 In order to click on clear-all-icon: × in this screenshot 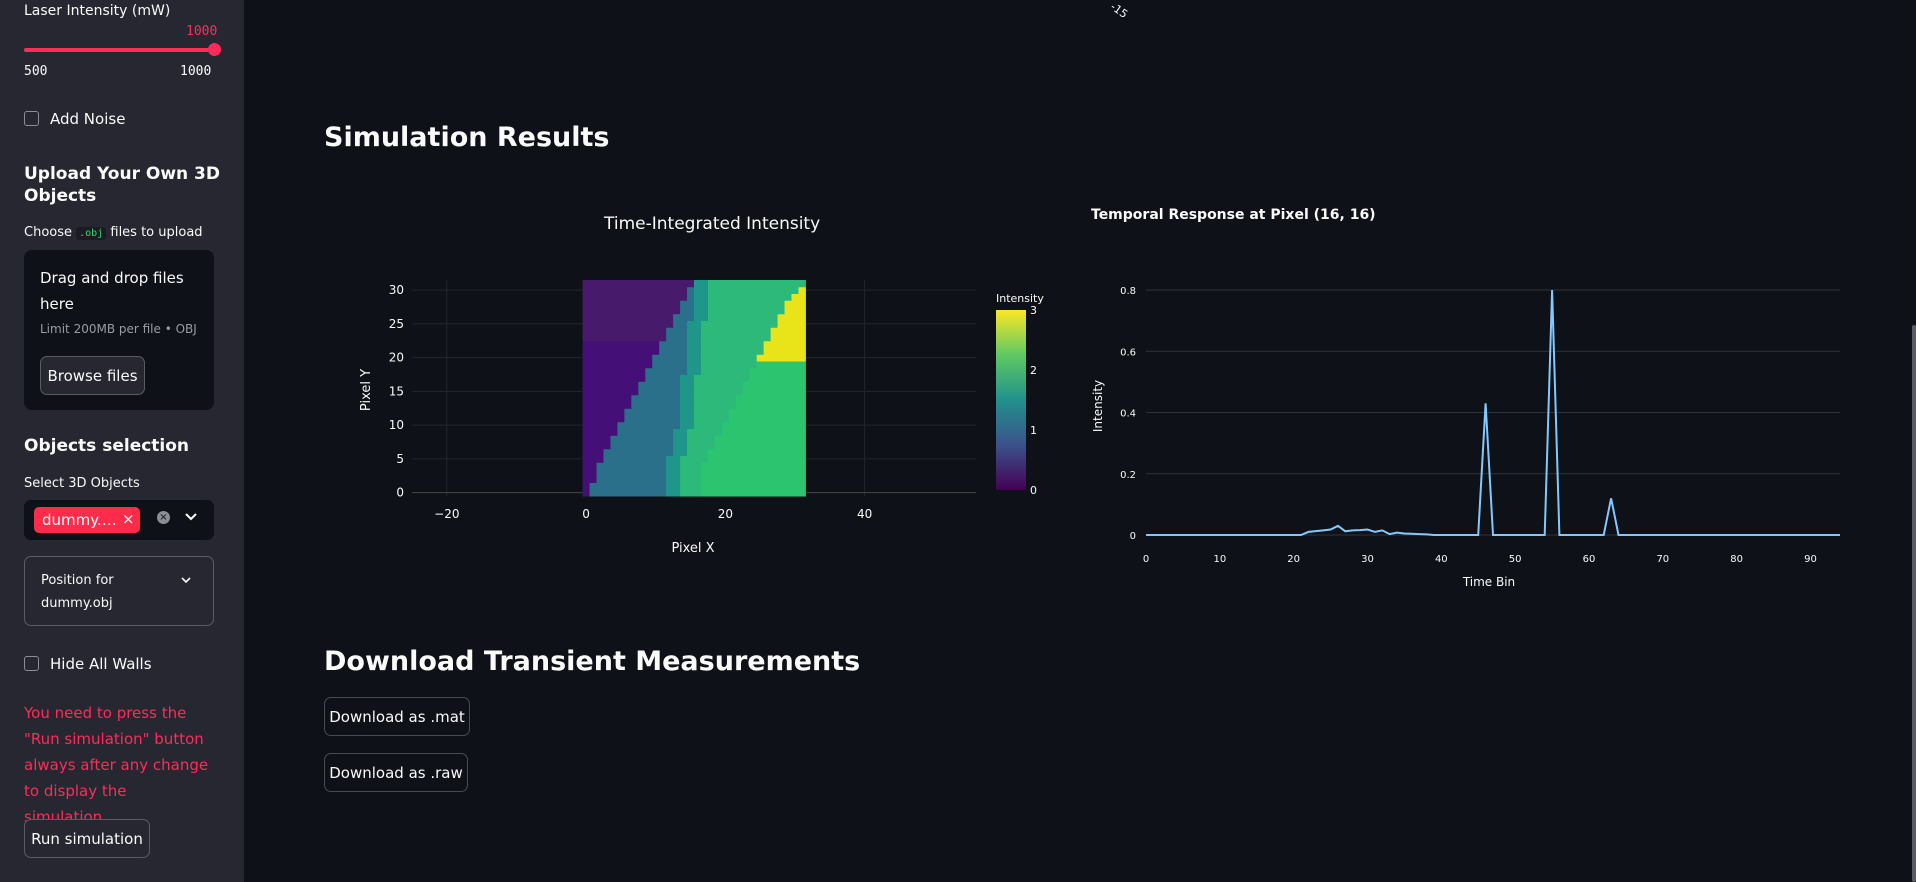, I will do `click(163, 517)`.